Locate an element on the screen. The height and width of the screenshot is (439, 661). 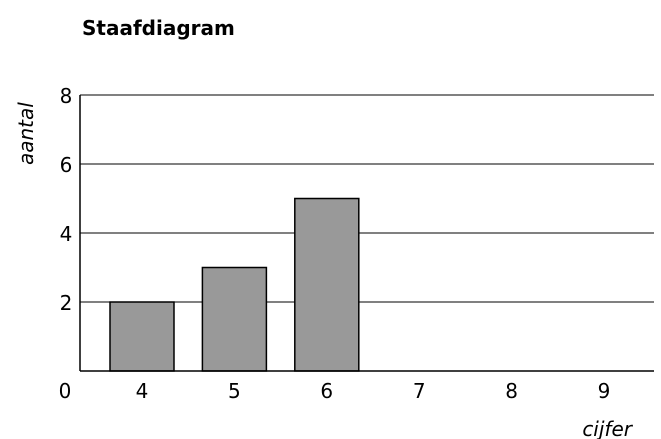
chart-title: Staafdiagram is located at coordinates (158, 28).